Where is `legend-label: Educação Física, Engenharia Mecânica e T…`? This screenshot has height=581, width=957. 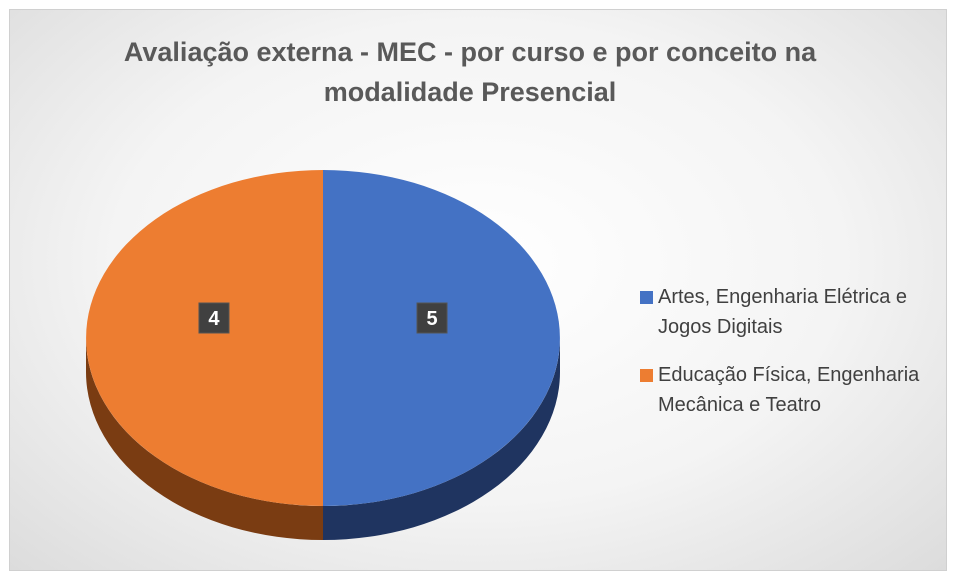 legend-label: Educação Física, Engenharia Mecânica e T… is located at coordinates (789, 390).